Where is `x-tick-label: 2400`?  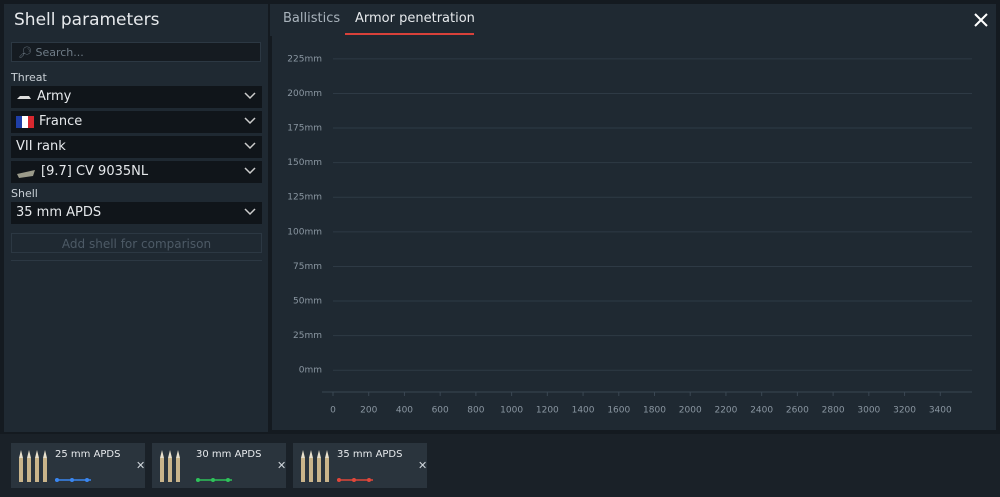 x-tick-label: 2400 is located at coordinates (761, 411).